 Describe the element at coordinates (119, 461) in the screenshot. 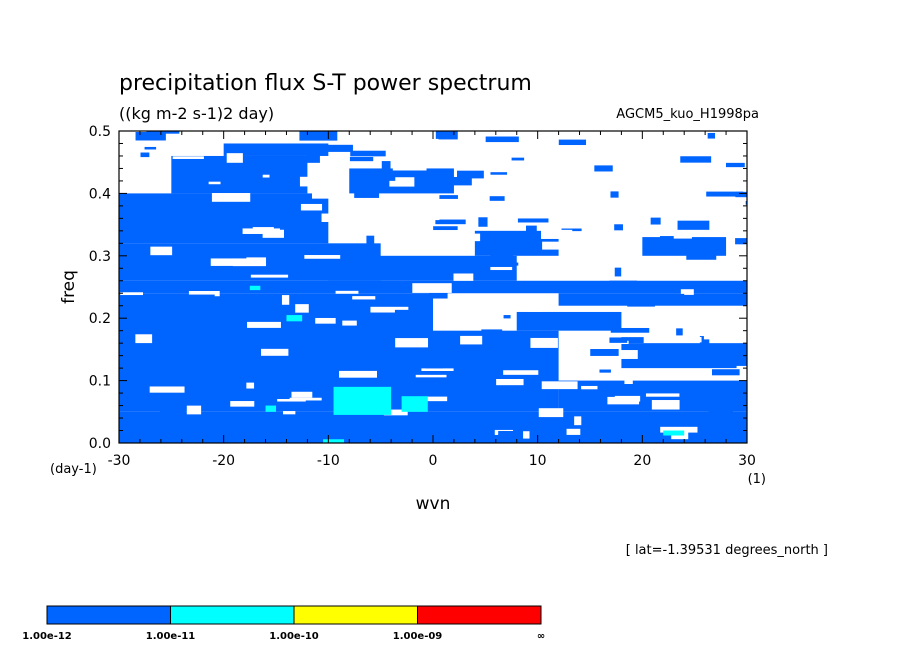

I see `x-tick-label: -30` at that location.